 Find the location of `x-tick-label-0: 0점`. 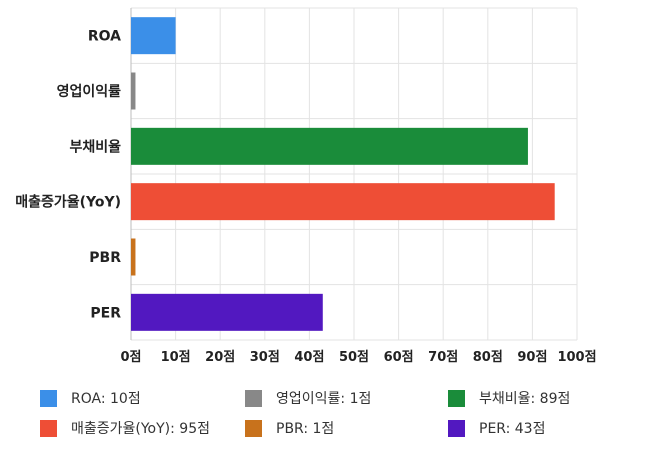

x-tick-label-0: 0점 is located at coordinates (130, 357).